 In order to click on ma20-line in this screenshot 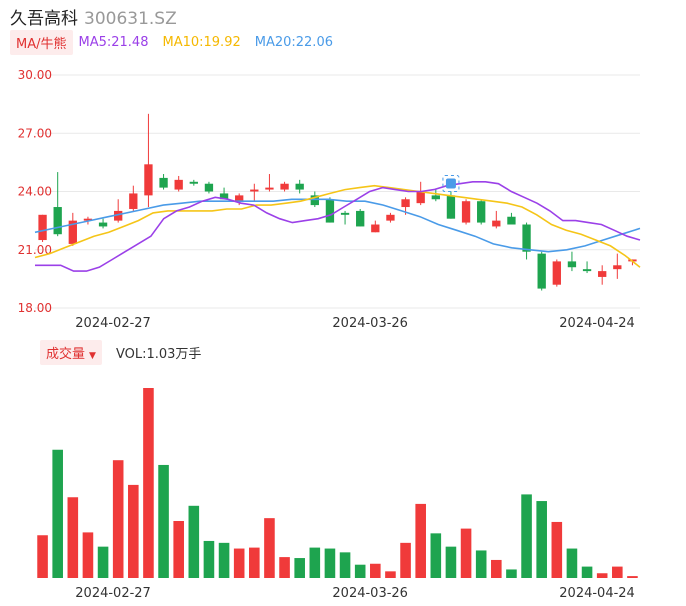, I will do `click(337, 225)`.